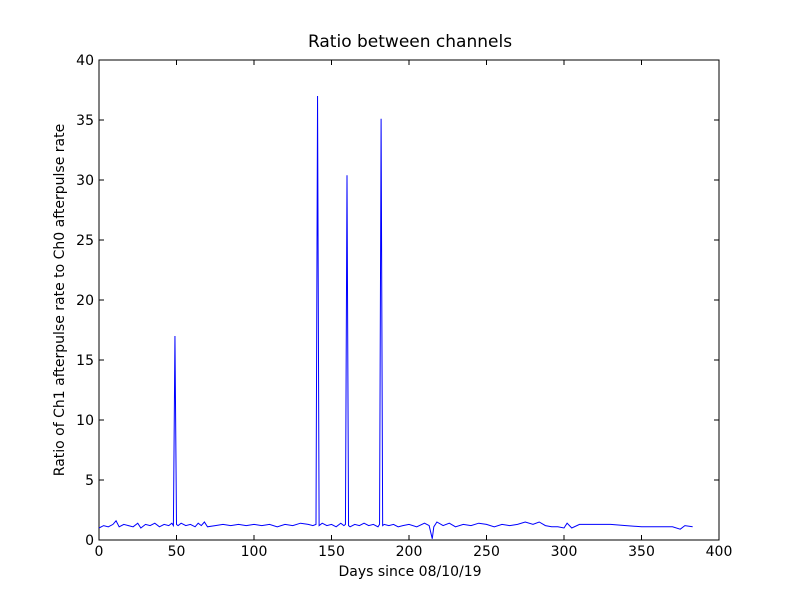 The image size is (800, 600). Describe the element at coordinates (99, 552) in the screenshot. I see `x-tick-label: 0` at that location.